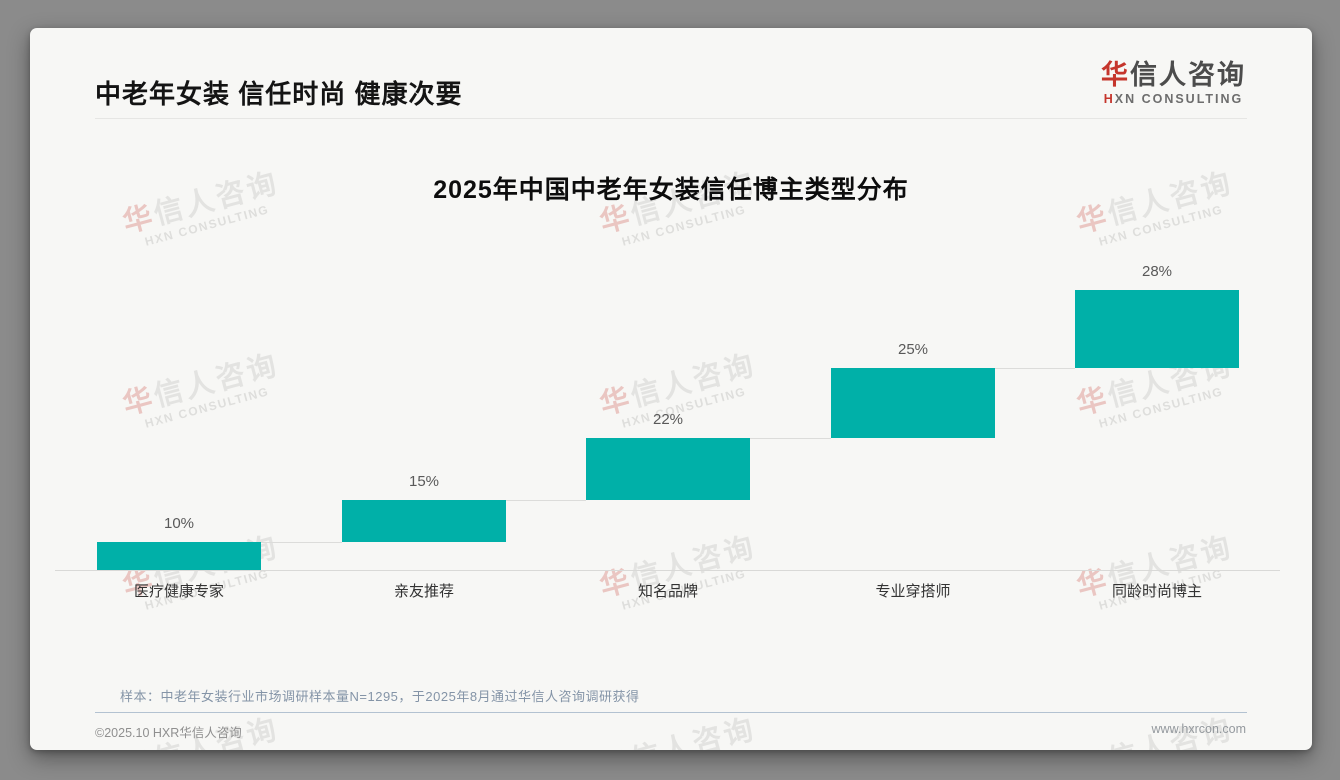 The width and height of the screenshot is (1340, 780). What do you see at coordinates (178, 591) in the screenshot?
I see `category-label: 医疗健康专家` at bounding box center [178, 591].